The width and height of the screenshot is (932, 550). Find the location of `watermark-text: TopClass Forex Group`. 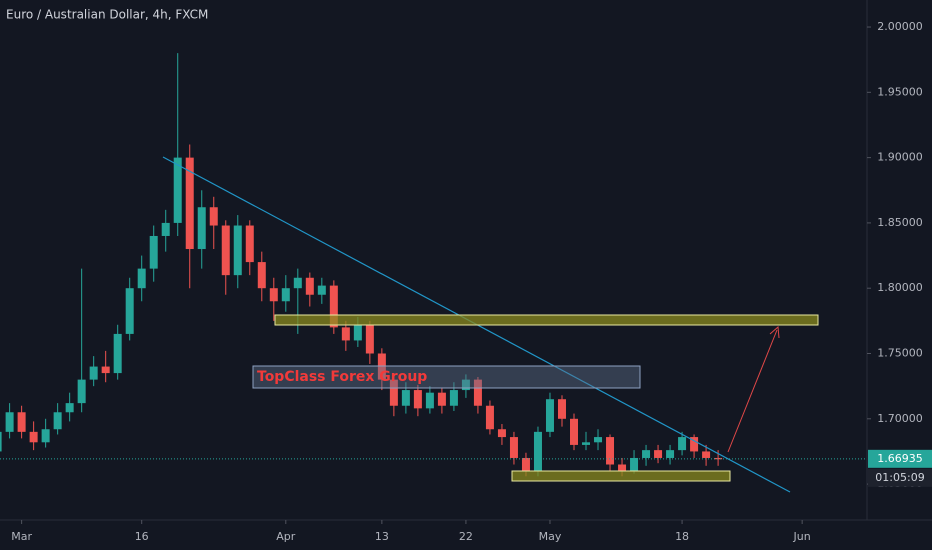

watermark-text: TopClass Forex Group is located at coordinates (342, 377).